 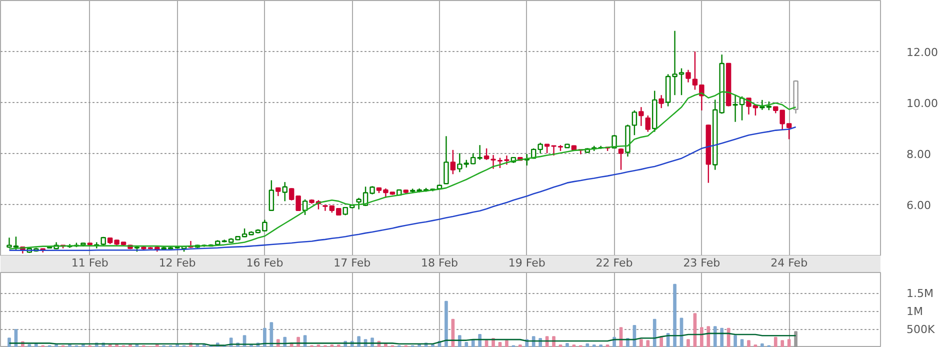 I want to click on y-tick-label: 10.00, so click(x=922, y=103).